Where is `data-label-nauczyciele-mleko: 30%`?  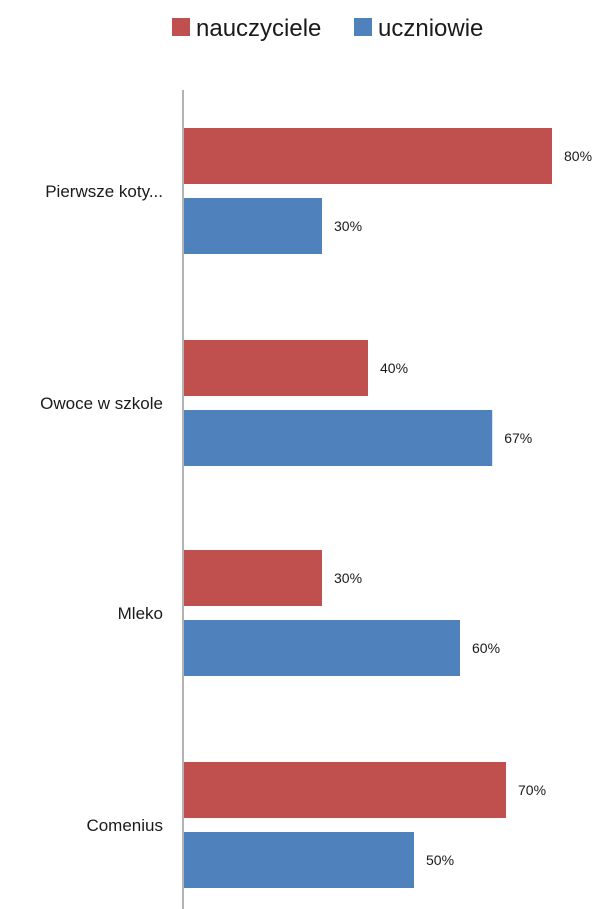 data-label-nauczyciele-mleko: 30% is located at coordinates (348, 578).